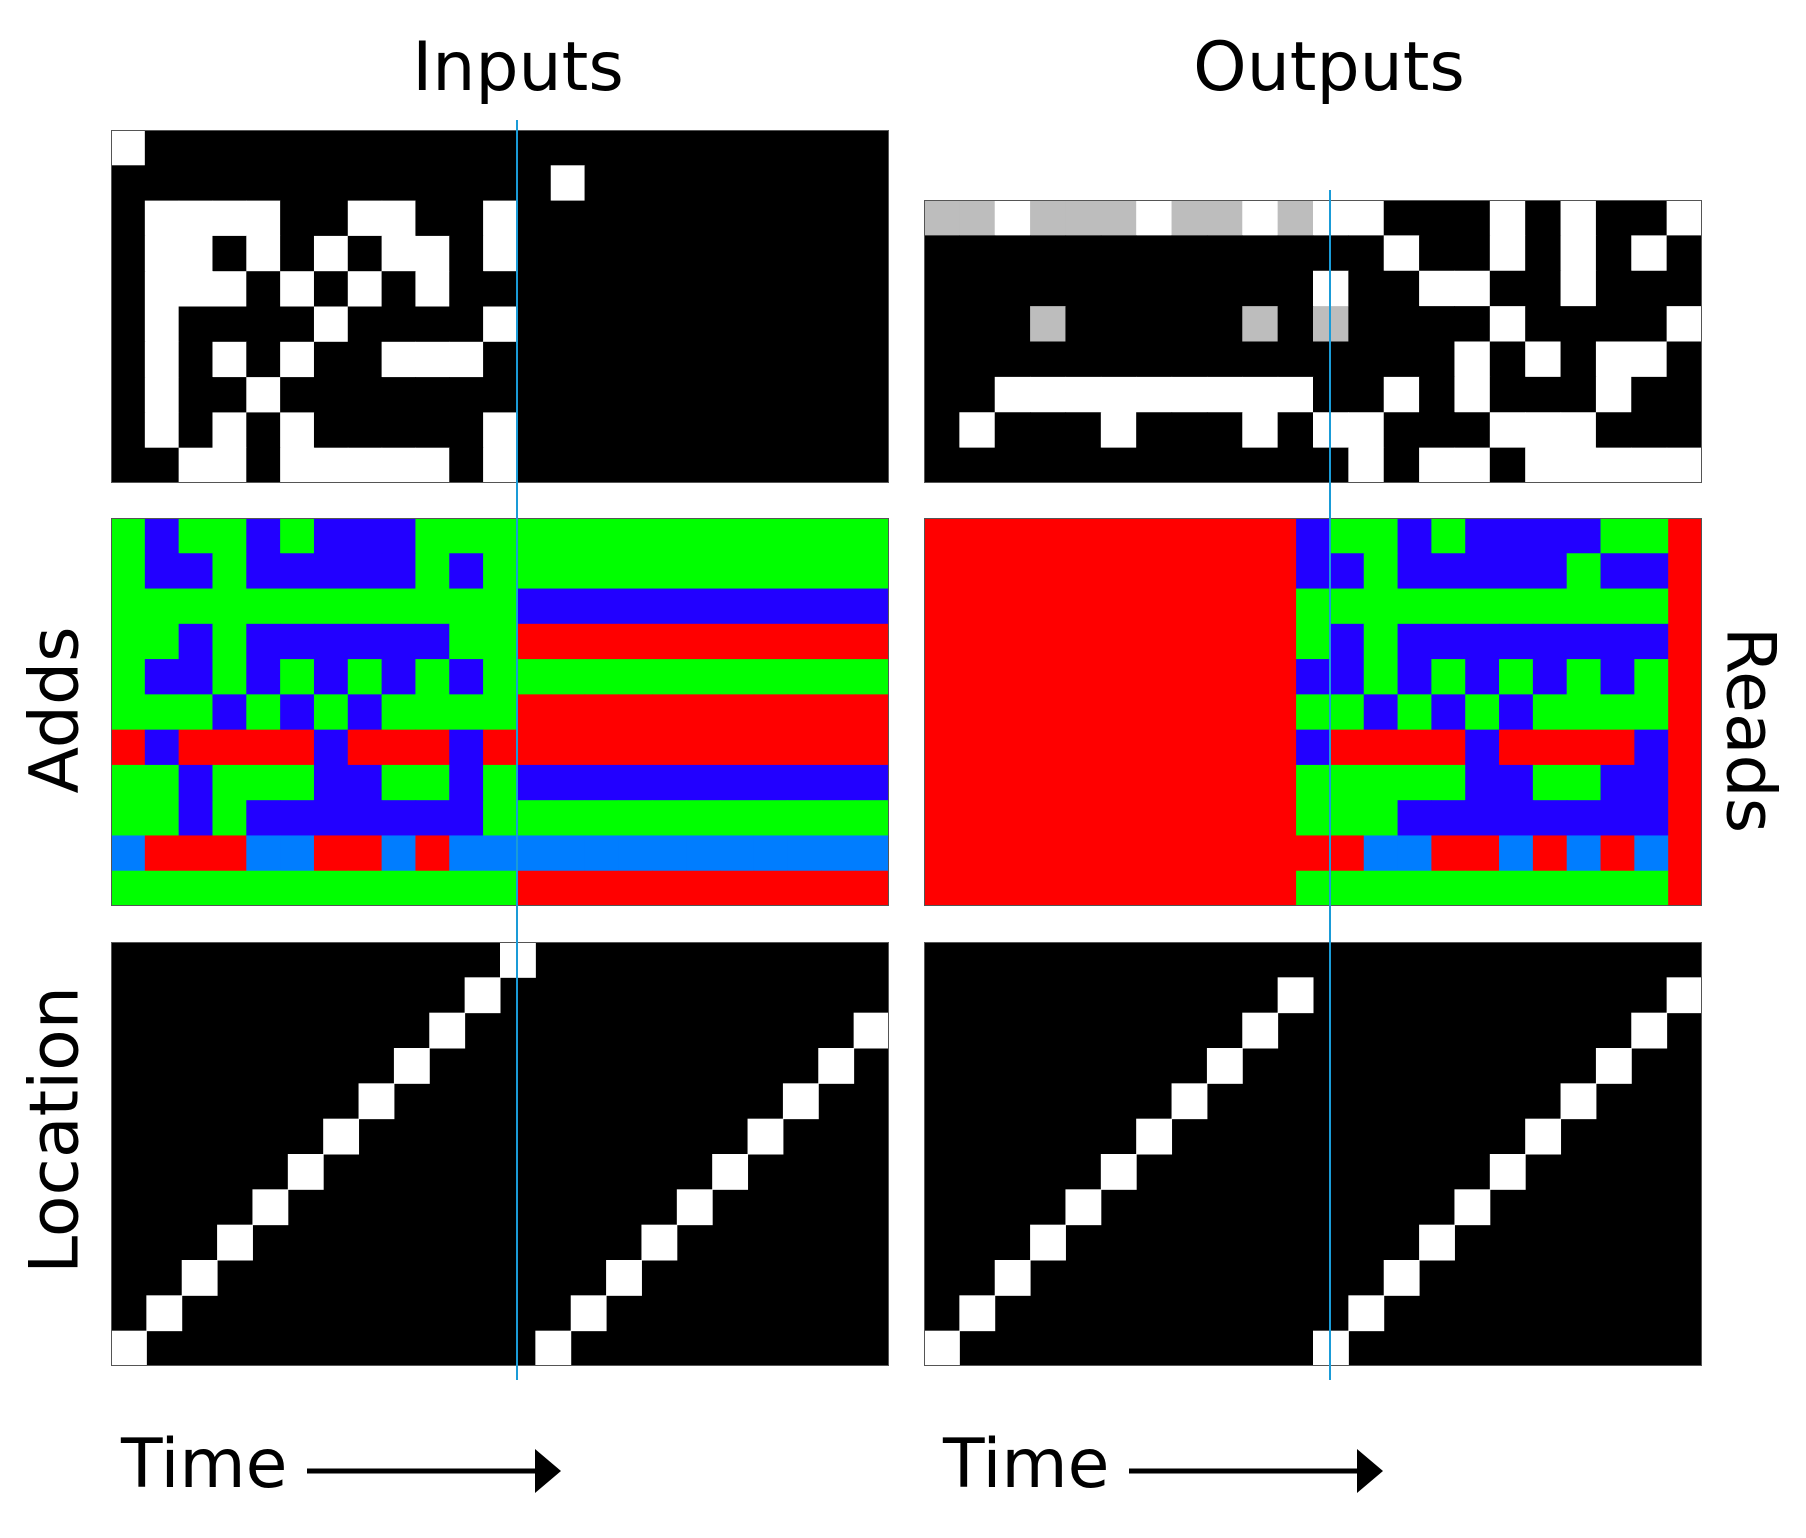  I want to click on inputs-time-arrow, so click(434, 1471).